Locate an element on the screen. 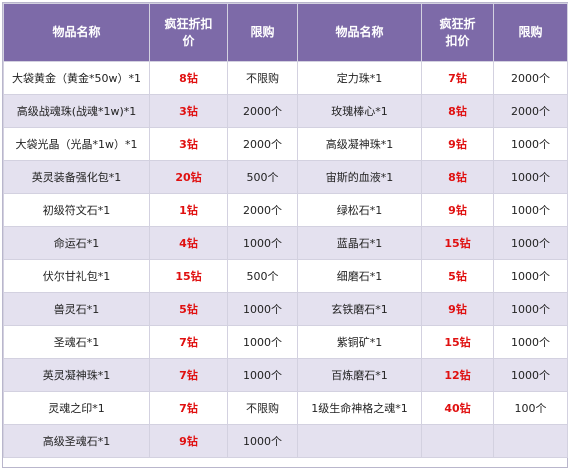 Image resolution: width=571 pixels, height=471 pixels. table-row: 初级符文石*1 1钻 2000个 绿松石*1 9钻 1000个 is located at coordinates (285, 210).